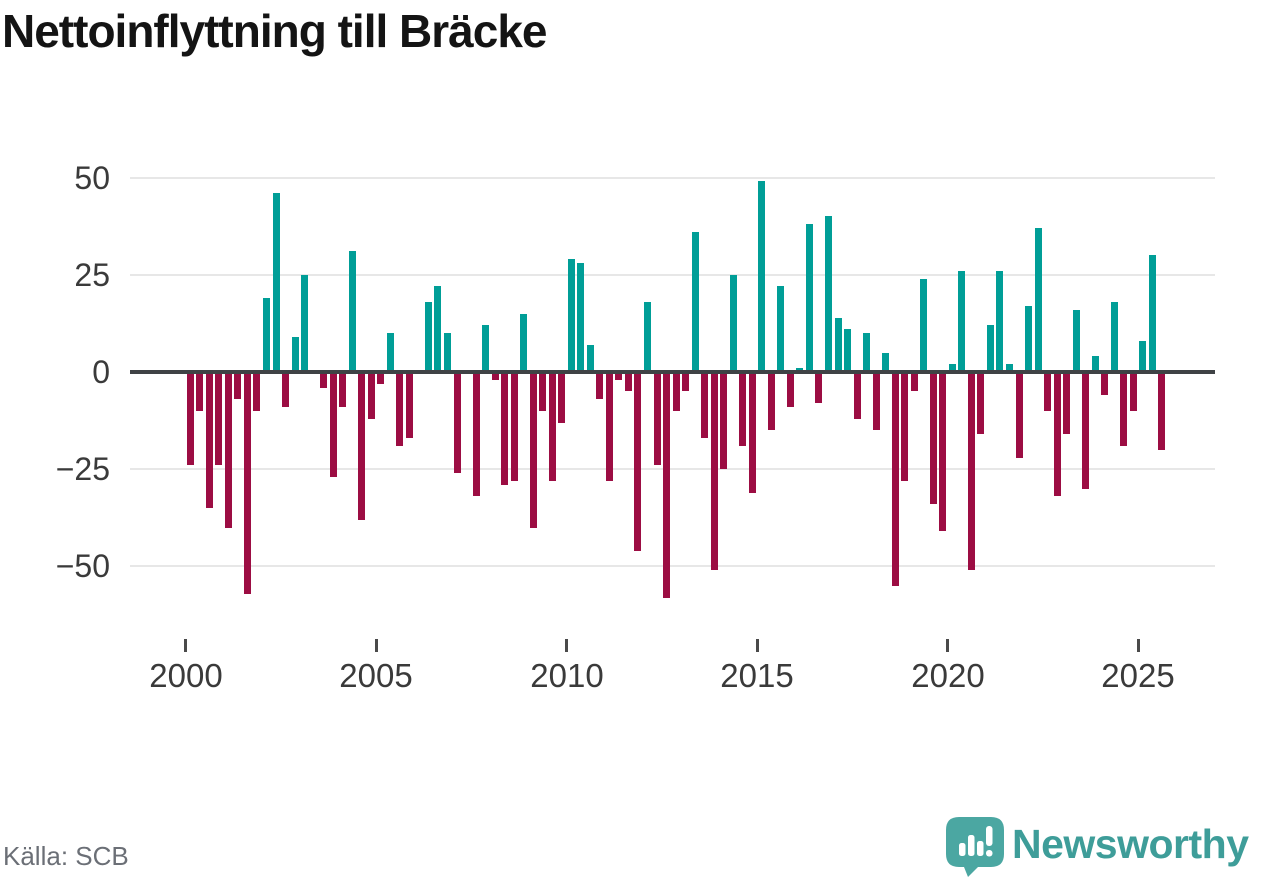 The image size is (1262, 879). I want to click on bar-2014q4, so click(752, 432).